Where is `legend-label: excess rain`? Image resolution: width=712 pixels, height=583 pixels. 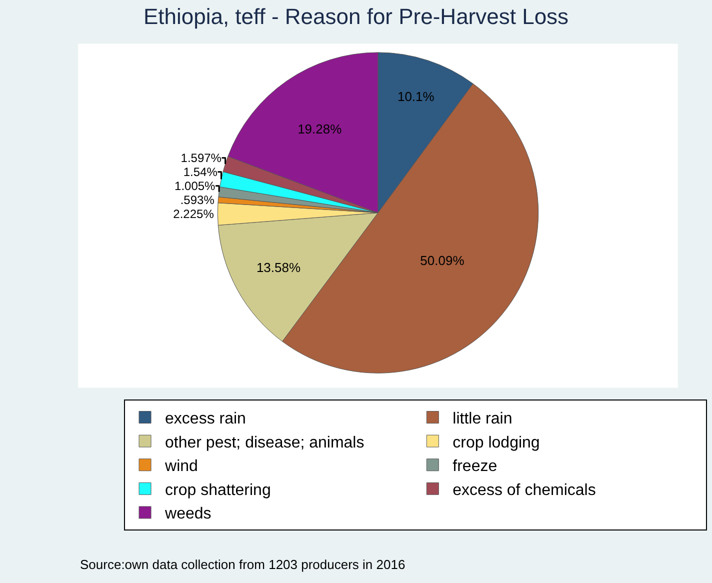 legend-label: excess rain is located at coordinates (205, 419).